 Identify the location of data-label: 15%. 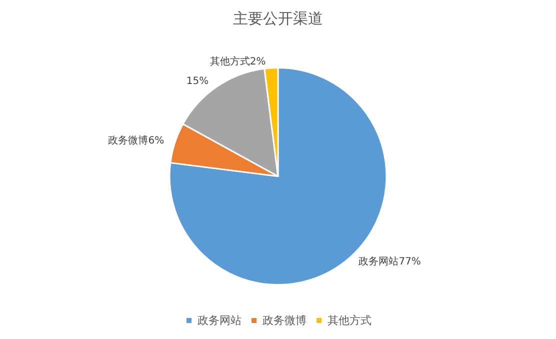
(197, 82).